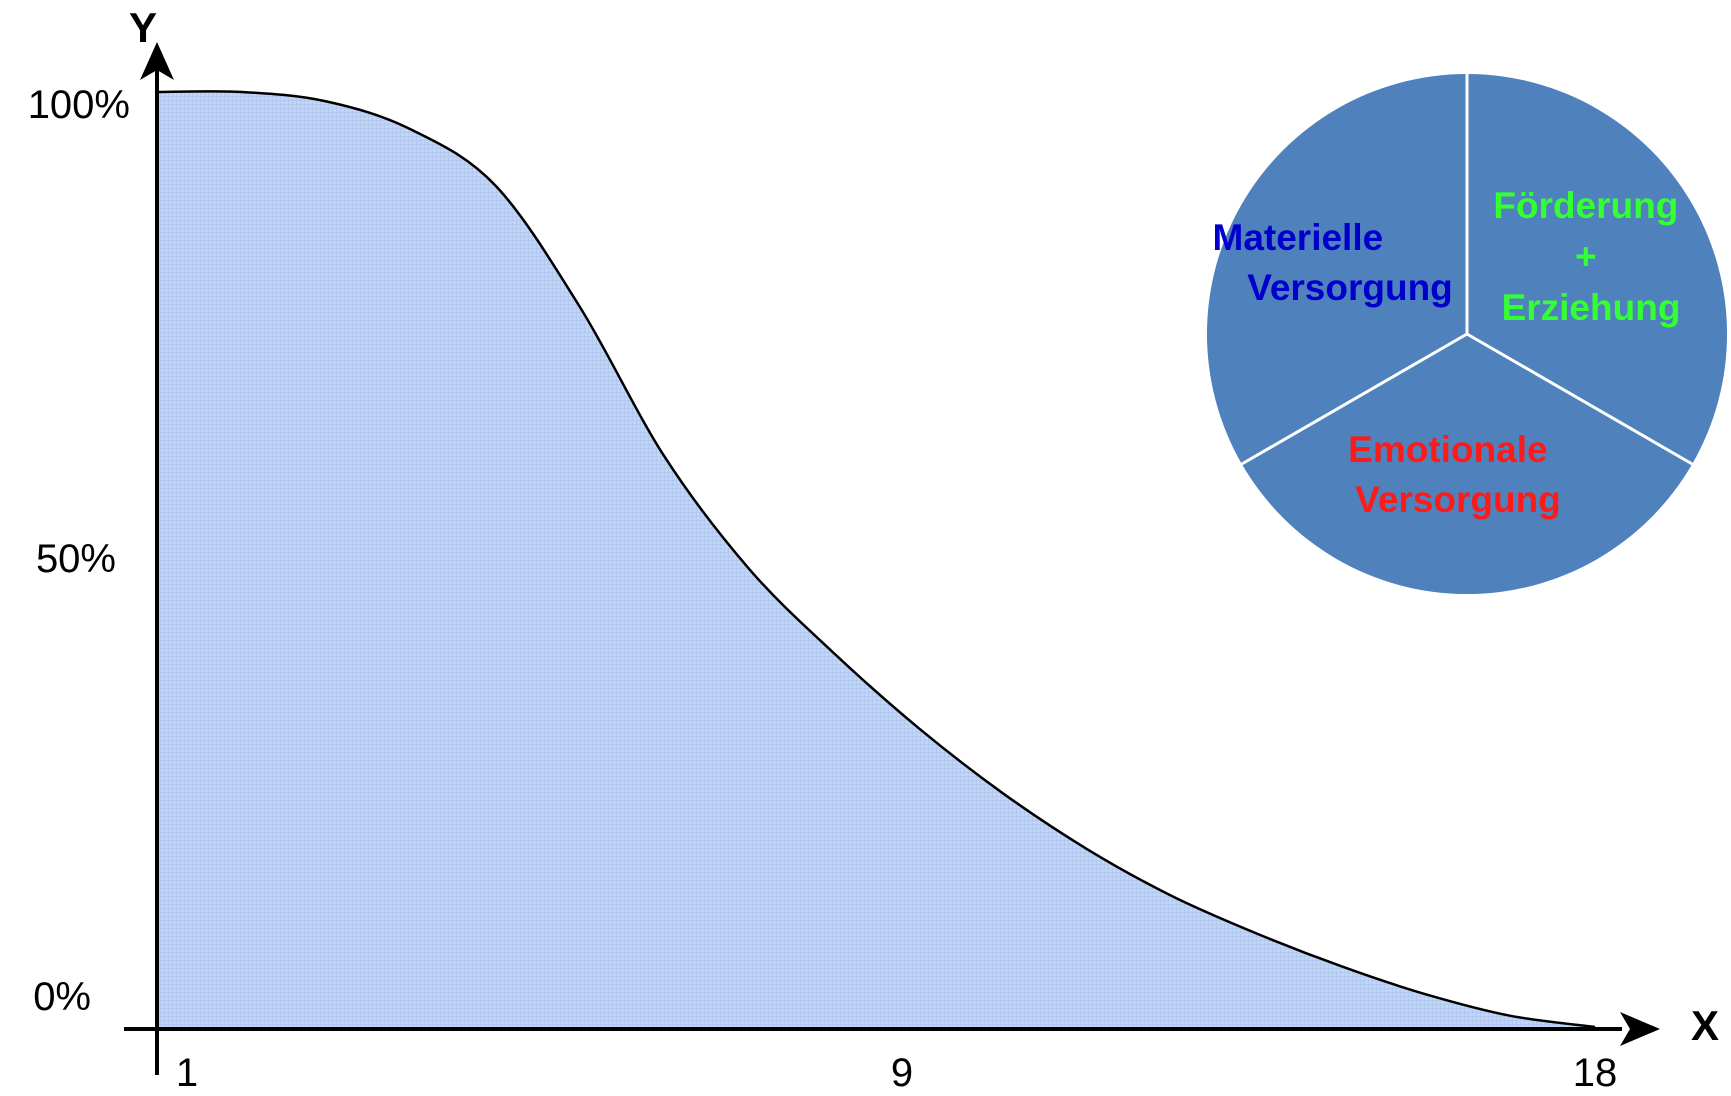 The image size is (1731, 1096). Describe the element at coordinates (902, 1073) in the screenshot. I see `x-tick-label: 9` at that location.